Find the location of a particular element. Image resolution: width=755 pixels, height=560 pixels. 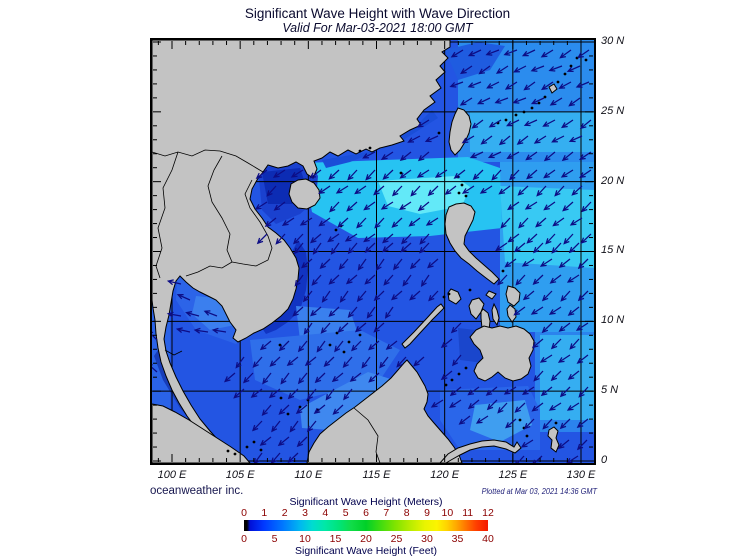

lat-tick-label: 30 N is located at coordinates (613, 40).